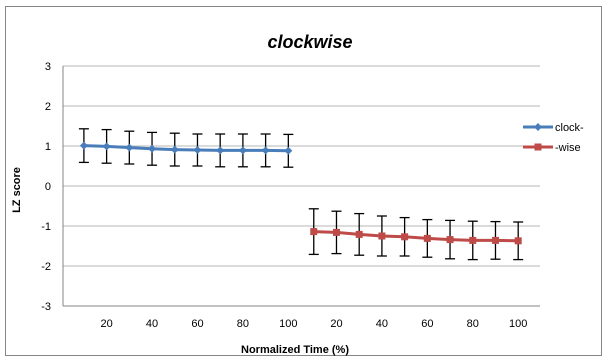  What do you see at coordinates (569, 128) in the screenshot?
I see `legend-label: clock-` at bounding box center [569, 128].